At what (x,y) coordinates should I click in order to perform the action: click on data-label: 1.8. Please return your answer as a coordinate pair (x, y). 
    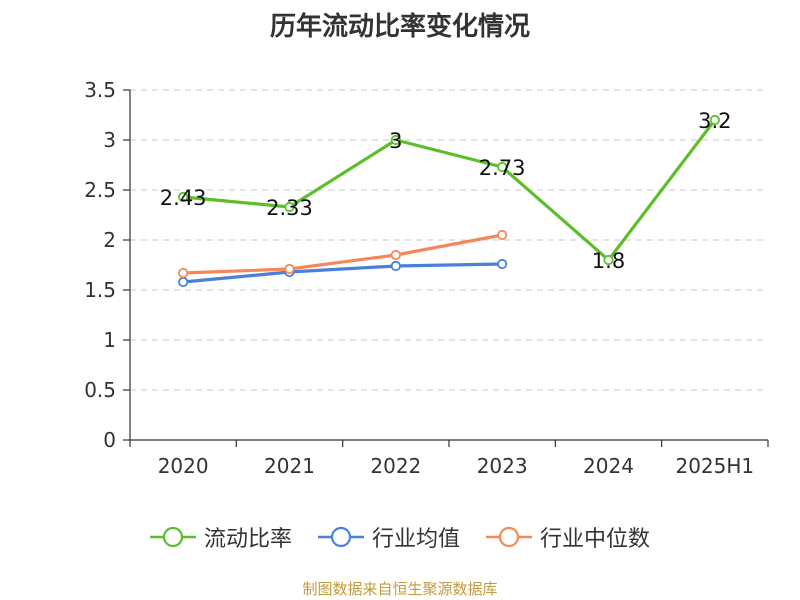
    Looking at the image, I should click on (608, 261).